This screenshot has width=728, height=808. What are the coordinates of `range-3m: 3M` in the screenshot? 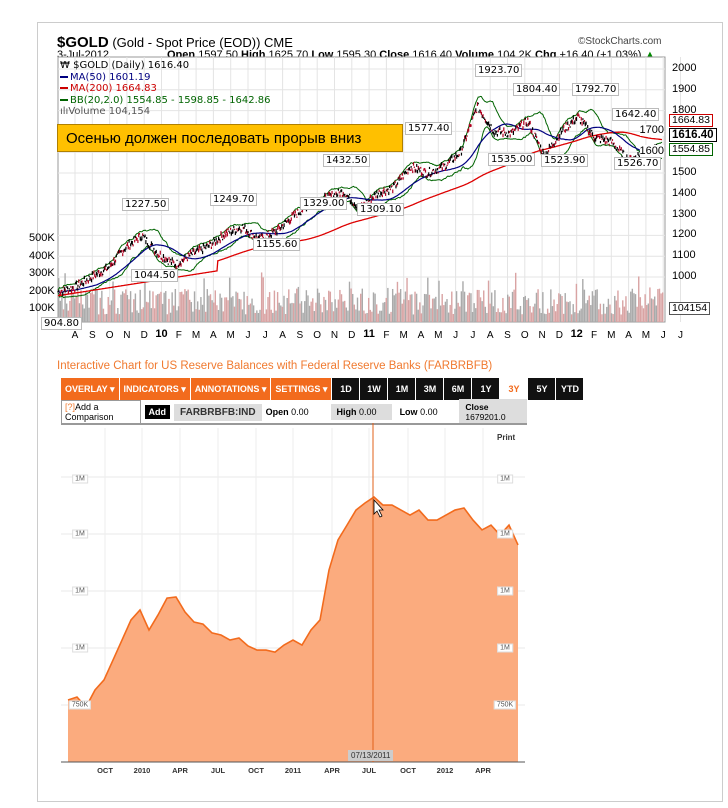 It's located at (430, 389).